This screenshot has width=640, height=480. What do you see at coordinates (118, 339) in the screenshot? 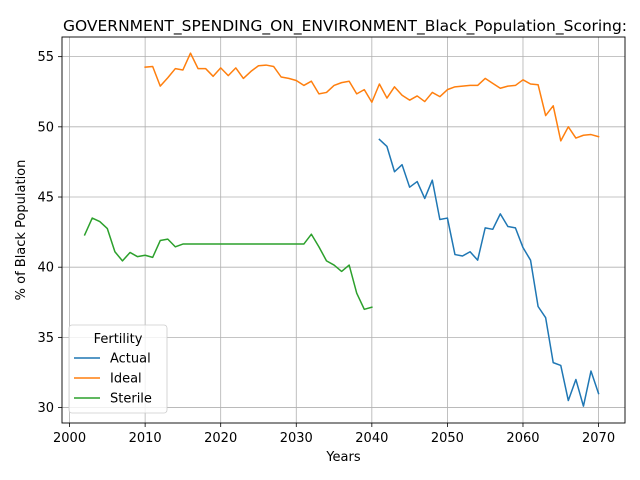
I see `legend-title: Fertility` at bounding box center [118, 339].